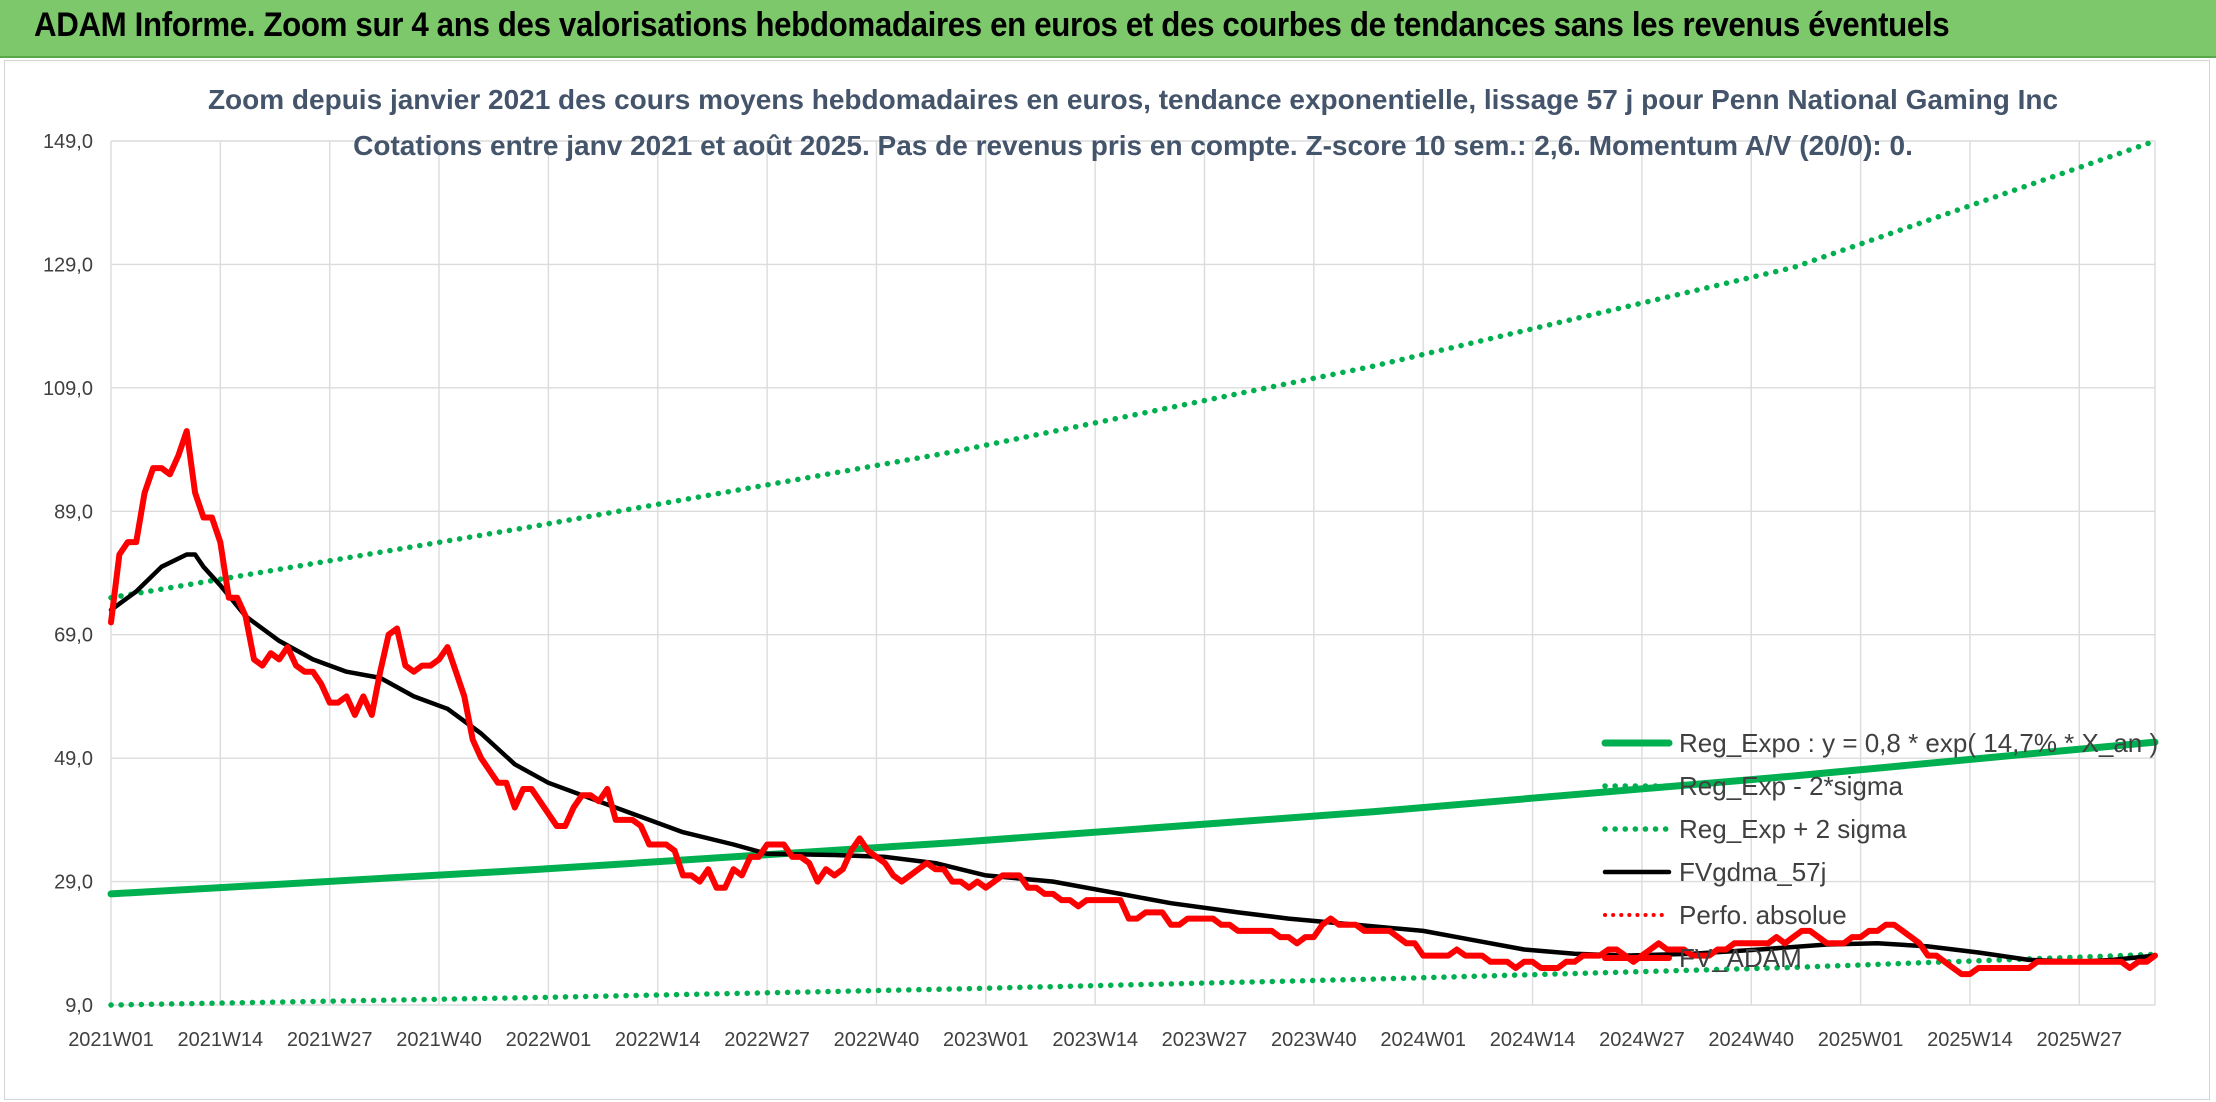 The image size is (2216, 1102). Describe the element at coordinates (111, 1040) in the screenshot. I see `x-tick-label: 2021W01` at that location.